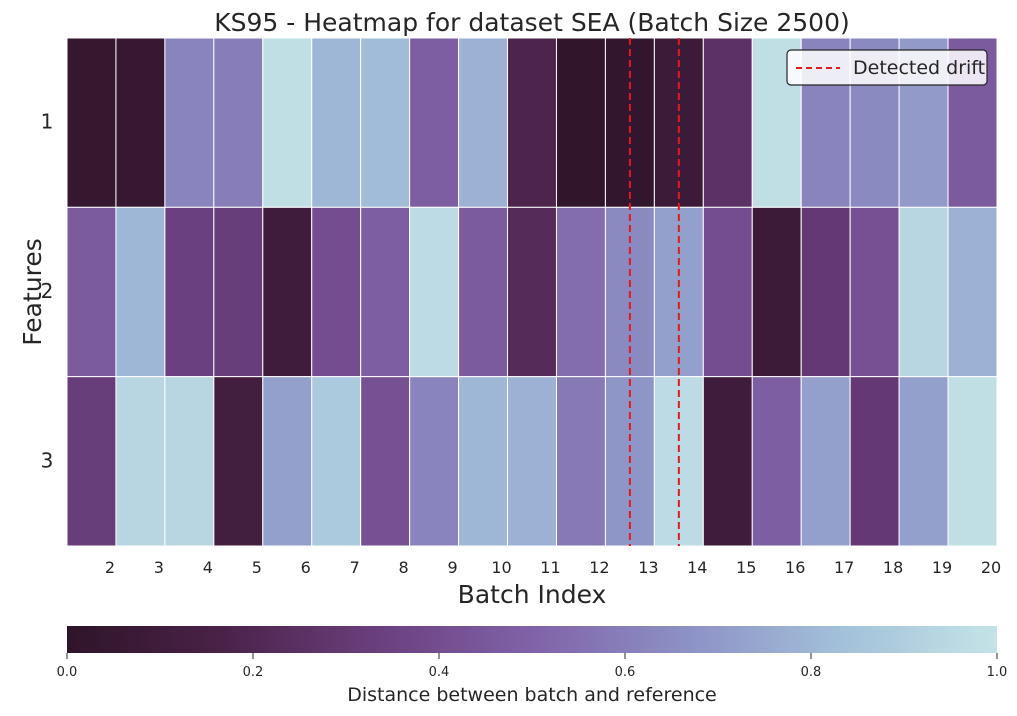 This screenshot has height=716, width=1017. I want to click on y-tick-label: 1, so click(47, 122).